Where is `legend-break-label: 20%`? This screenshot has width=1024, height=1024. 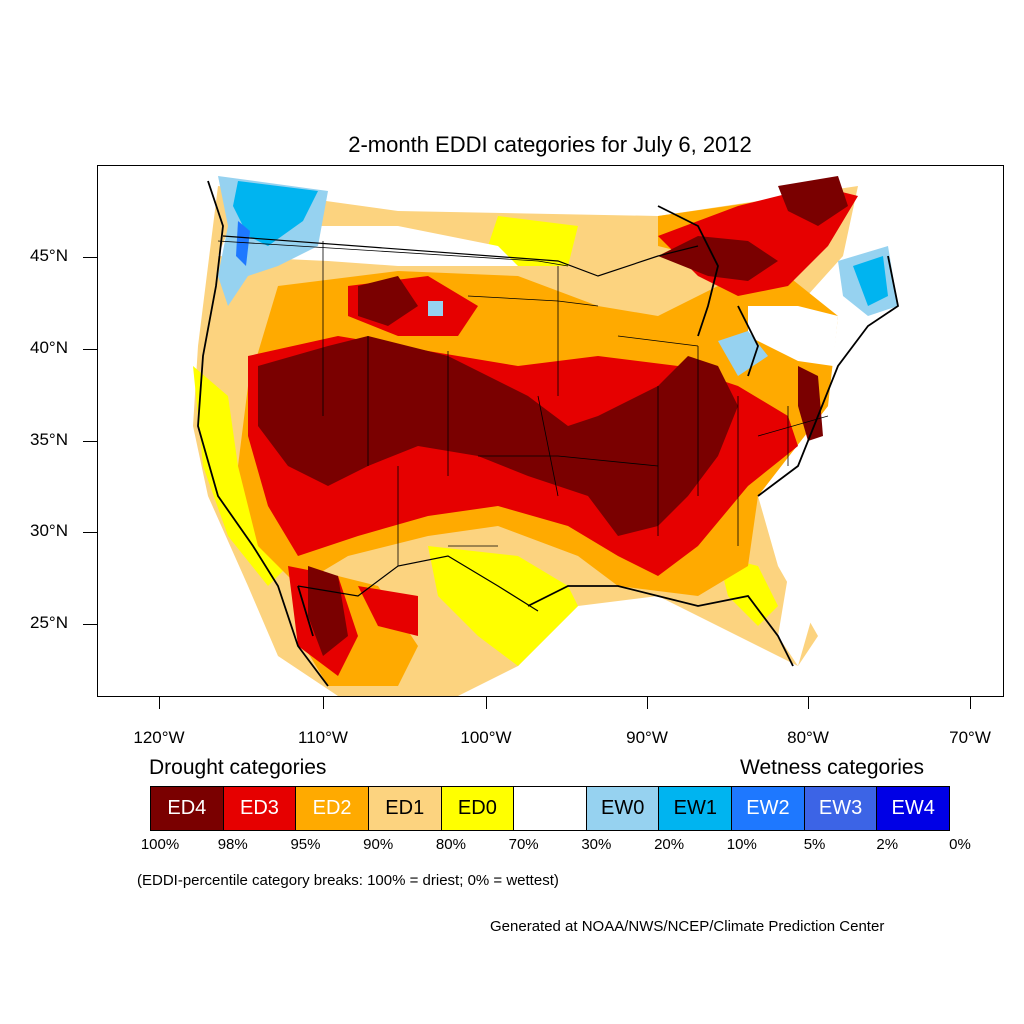 legend-break-label: 20% is located at coordinates (669, 844).